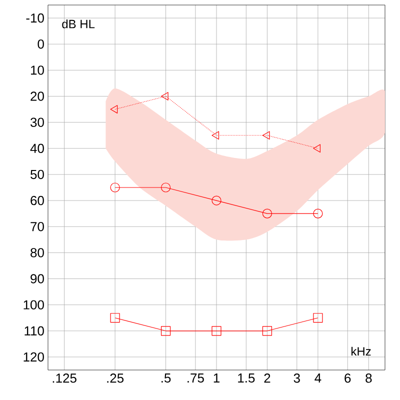 The image size is (400, 400). Describe the element at coordinates (35, 18) in the screenshot. I see `y-tick-label: -10` at that location.